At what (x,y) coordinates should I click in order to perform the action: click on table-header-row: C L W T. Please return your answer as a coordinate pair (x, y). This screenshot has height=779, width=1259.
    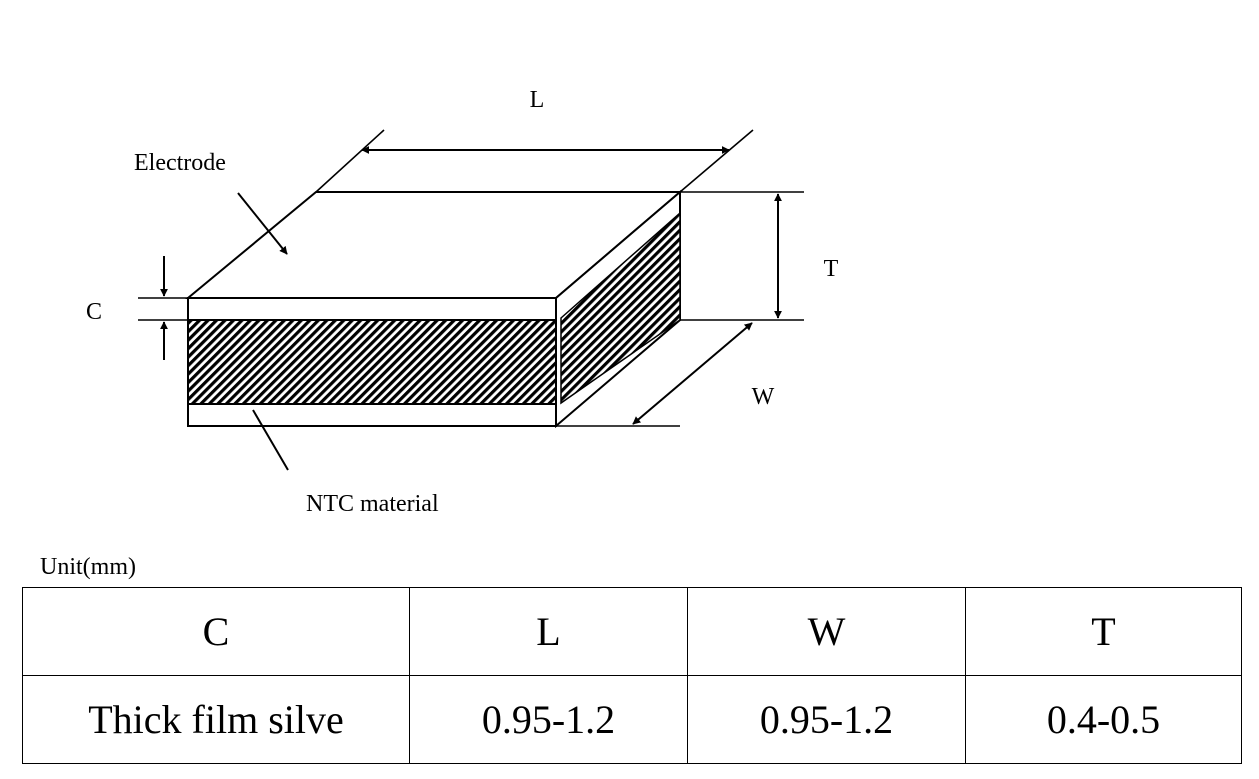
    Looking at the image, I should click on (632, 631).